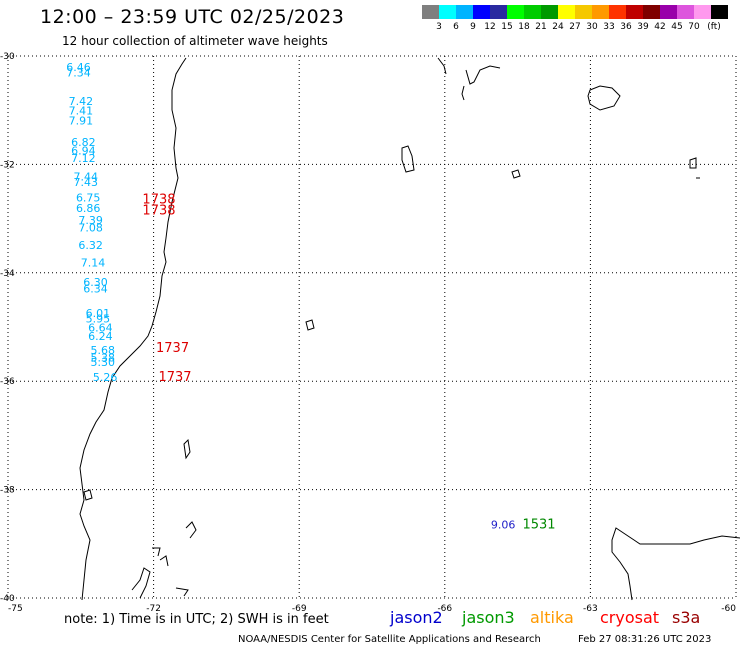 This screenshot has height=650, width=740. What do you see at coordinates (575, 27) in the screenshot?
I see `colorbar-tick-label: 27` at bounding box center [575, 27].